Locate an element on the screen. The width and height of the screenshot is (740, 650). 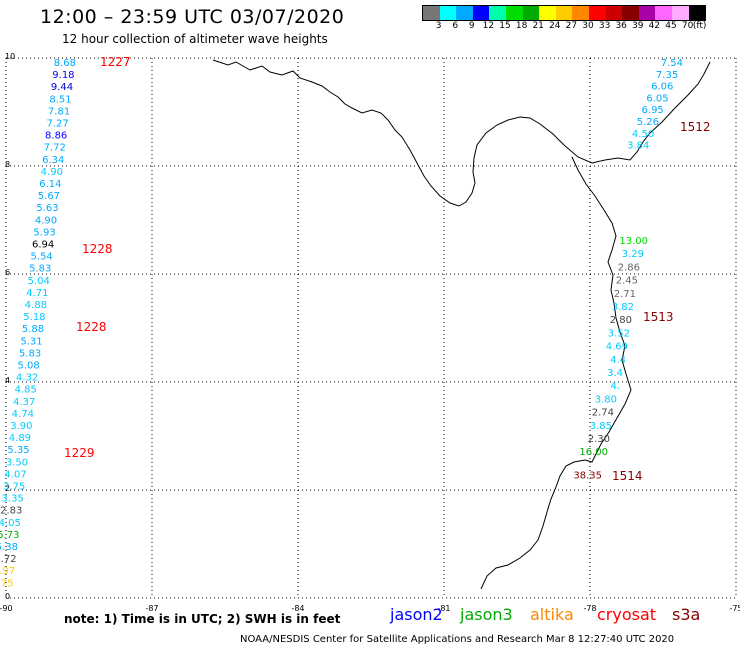
wave-height-value: 4.88 is located at coordinates (36, 305).